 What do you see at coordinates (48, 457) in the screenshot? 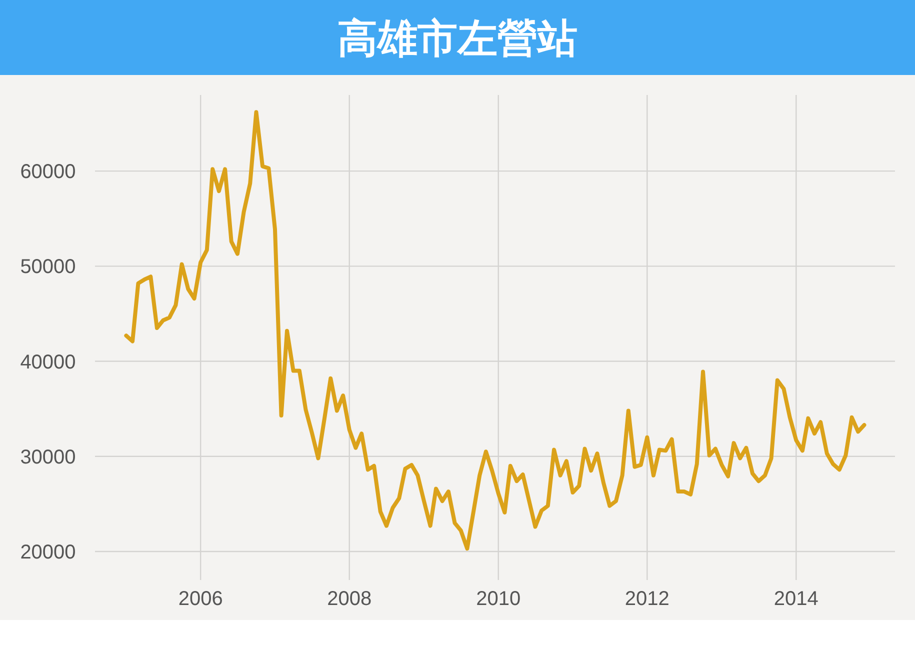
I see `y-tick-label: 30000` at bounding box center [48, 457].